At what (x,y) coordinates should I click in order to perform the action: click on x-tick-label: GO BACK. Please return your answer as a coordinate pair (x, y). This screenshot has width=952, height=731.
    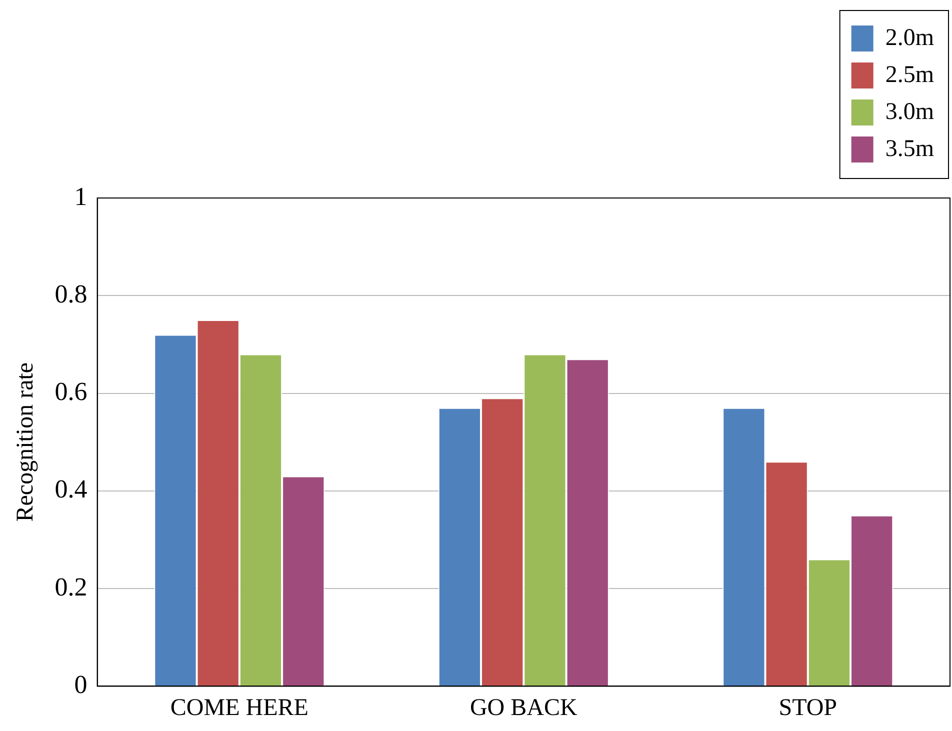
    Looking at the image, I should click on (524, 707).